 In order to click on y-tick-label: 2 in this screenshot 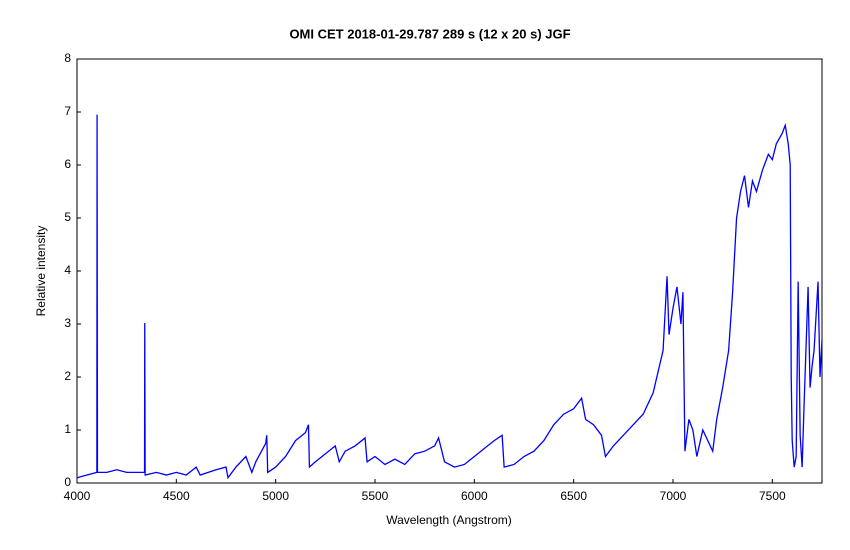, I will do `click(67, 376)`.